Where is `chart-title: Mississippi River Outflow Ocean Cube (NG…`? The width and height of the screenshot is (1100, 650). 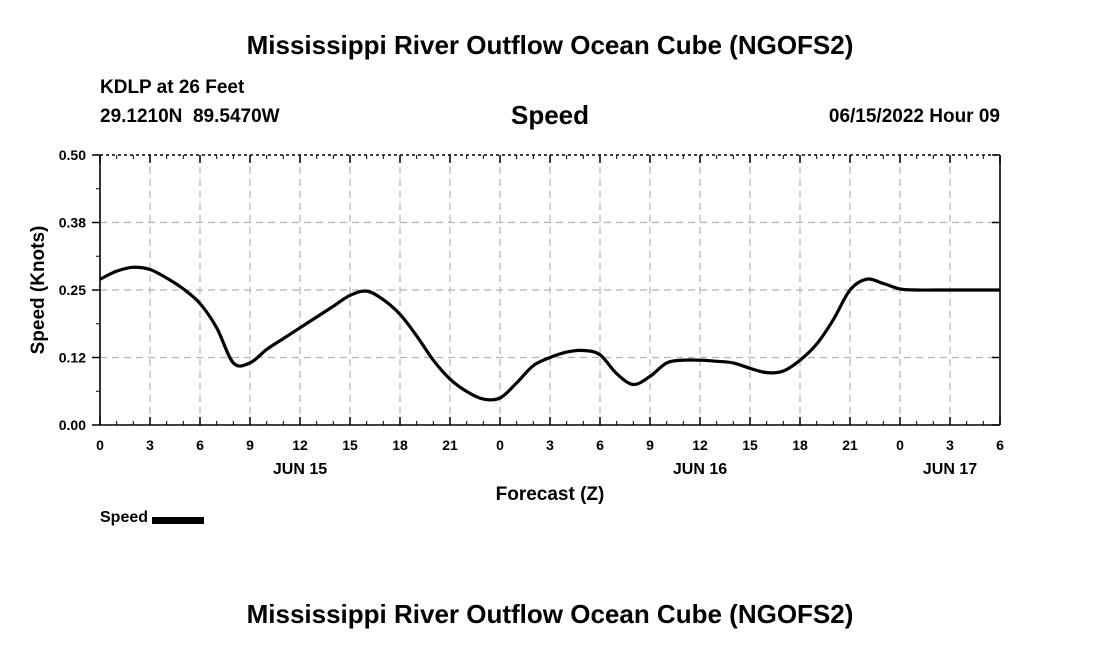
chart-title: Mississippi River Outflow Ocean Cube (NG… is located at coordinates (550, 45).